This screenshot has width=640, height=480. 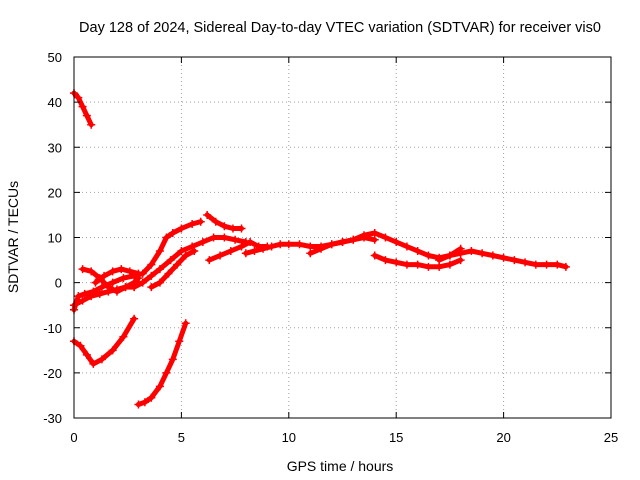 I want to click on y-tick-label: 40, so click(x=55, y=102).